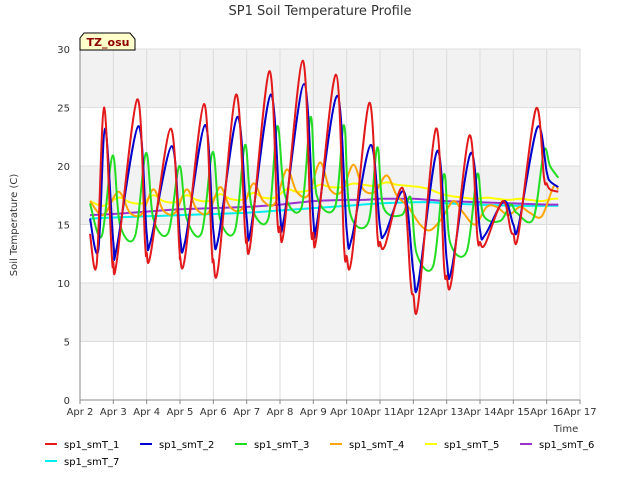  I want to click on x-tick-label: Apr 12, so click(413, 412).